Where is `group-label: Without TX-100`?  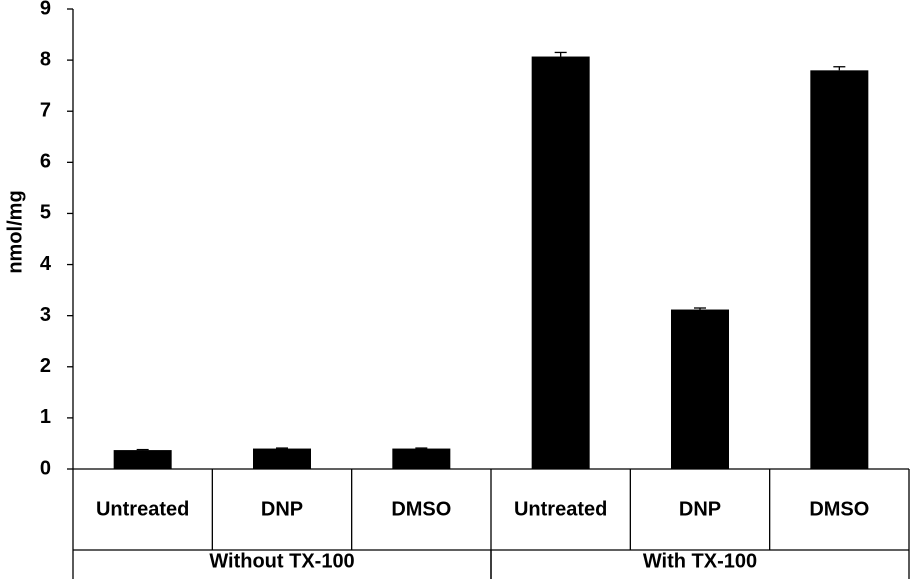 group-label: Without TX-100 is located at coordinates (281, 561).